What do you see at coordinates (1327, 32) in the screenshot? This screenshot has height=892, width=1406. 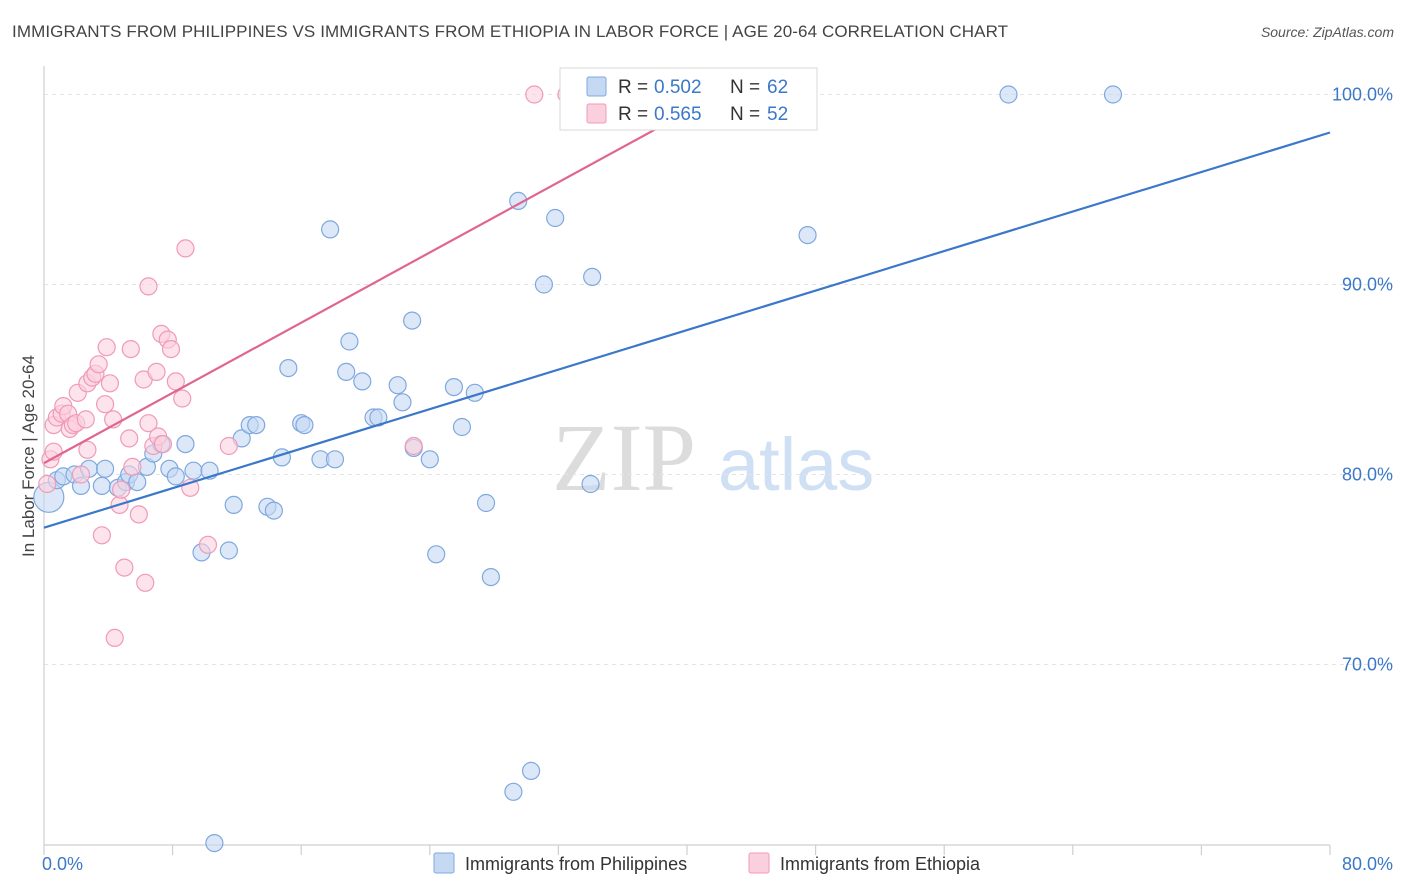 I see `source-credit: Source: ZipAtlas.com` at bounding box center [1327, 32].